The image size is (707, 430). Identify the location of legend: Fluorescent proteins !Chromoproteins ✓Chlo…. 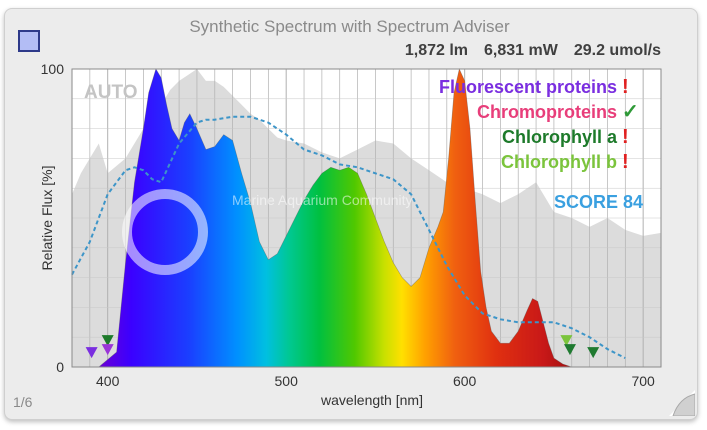
(539, 124).